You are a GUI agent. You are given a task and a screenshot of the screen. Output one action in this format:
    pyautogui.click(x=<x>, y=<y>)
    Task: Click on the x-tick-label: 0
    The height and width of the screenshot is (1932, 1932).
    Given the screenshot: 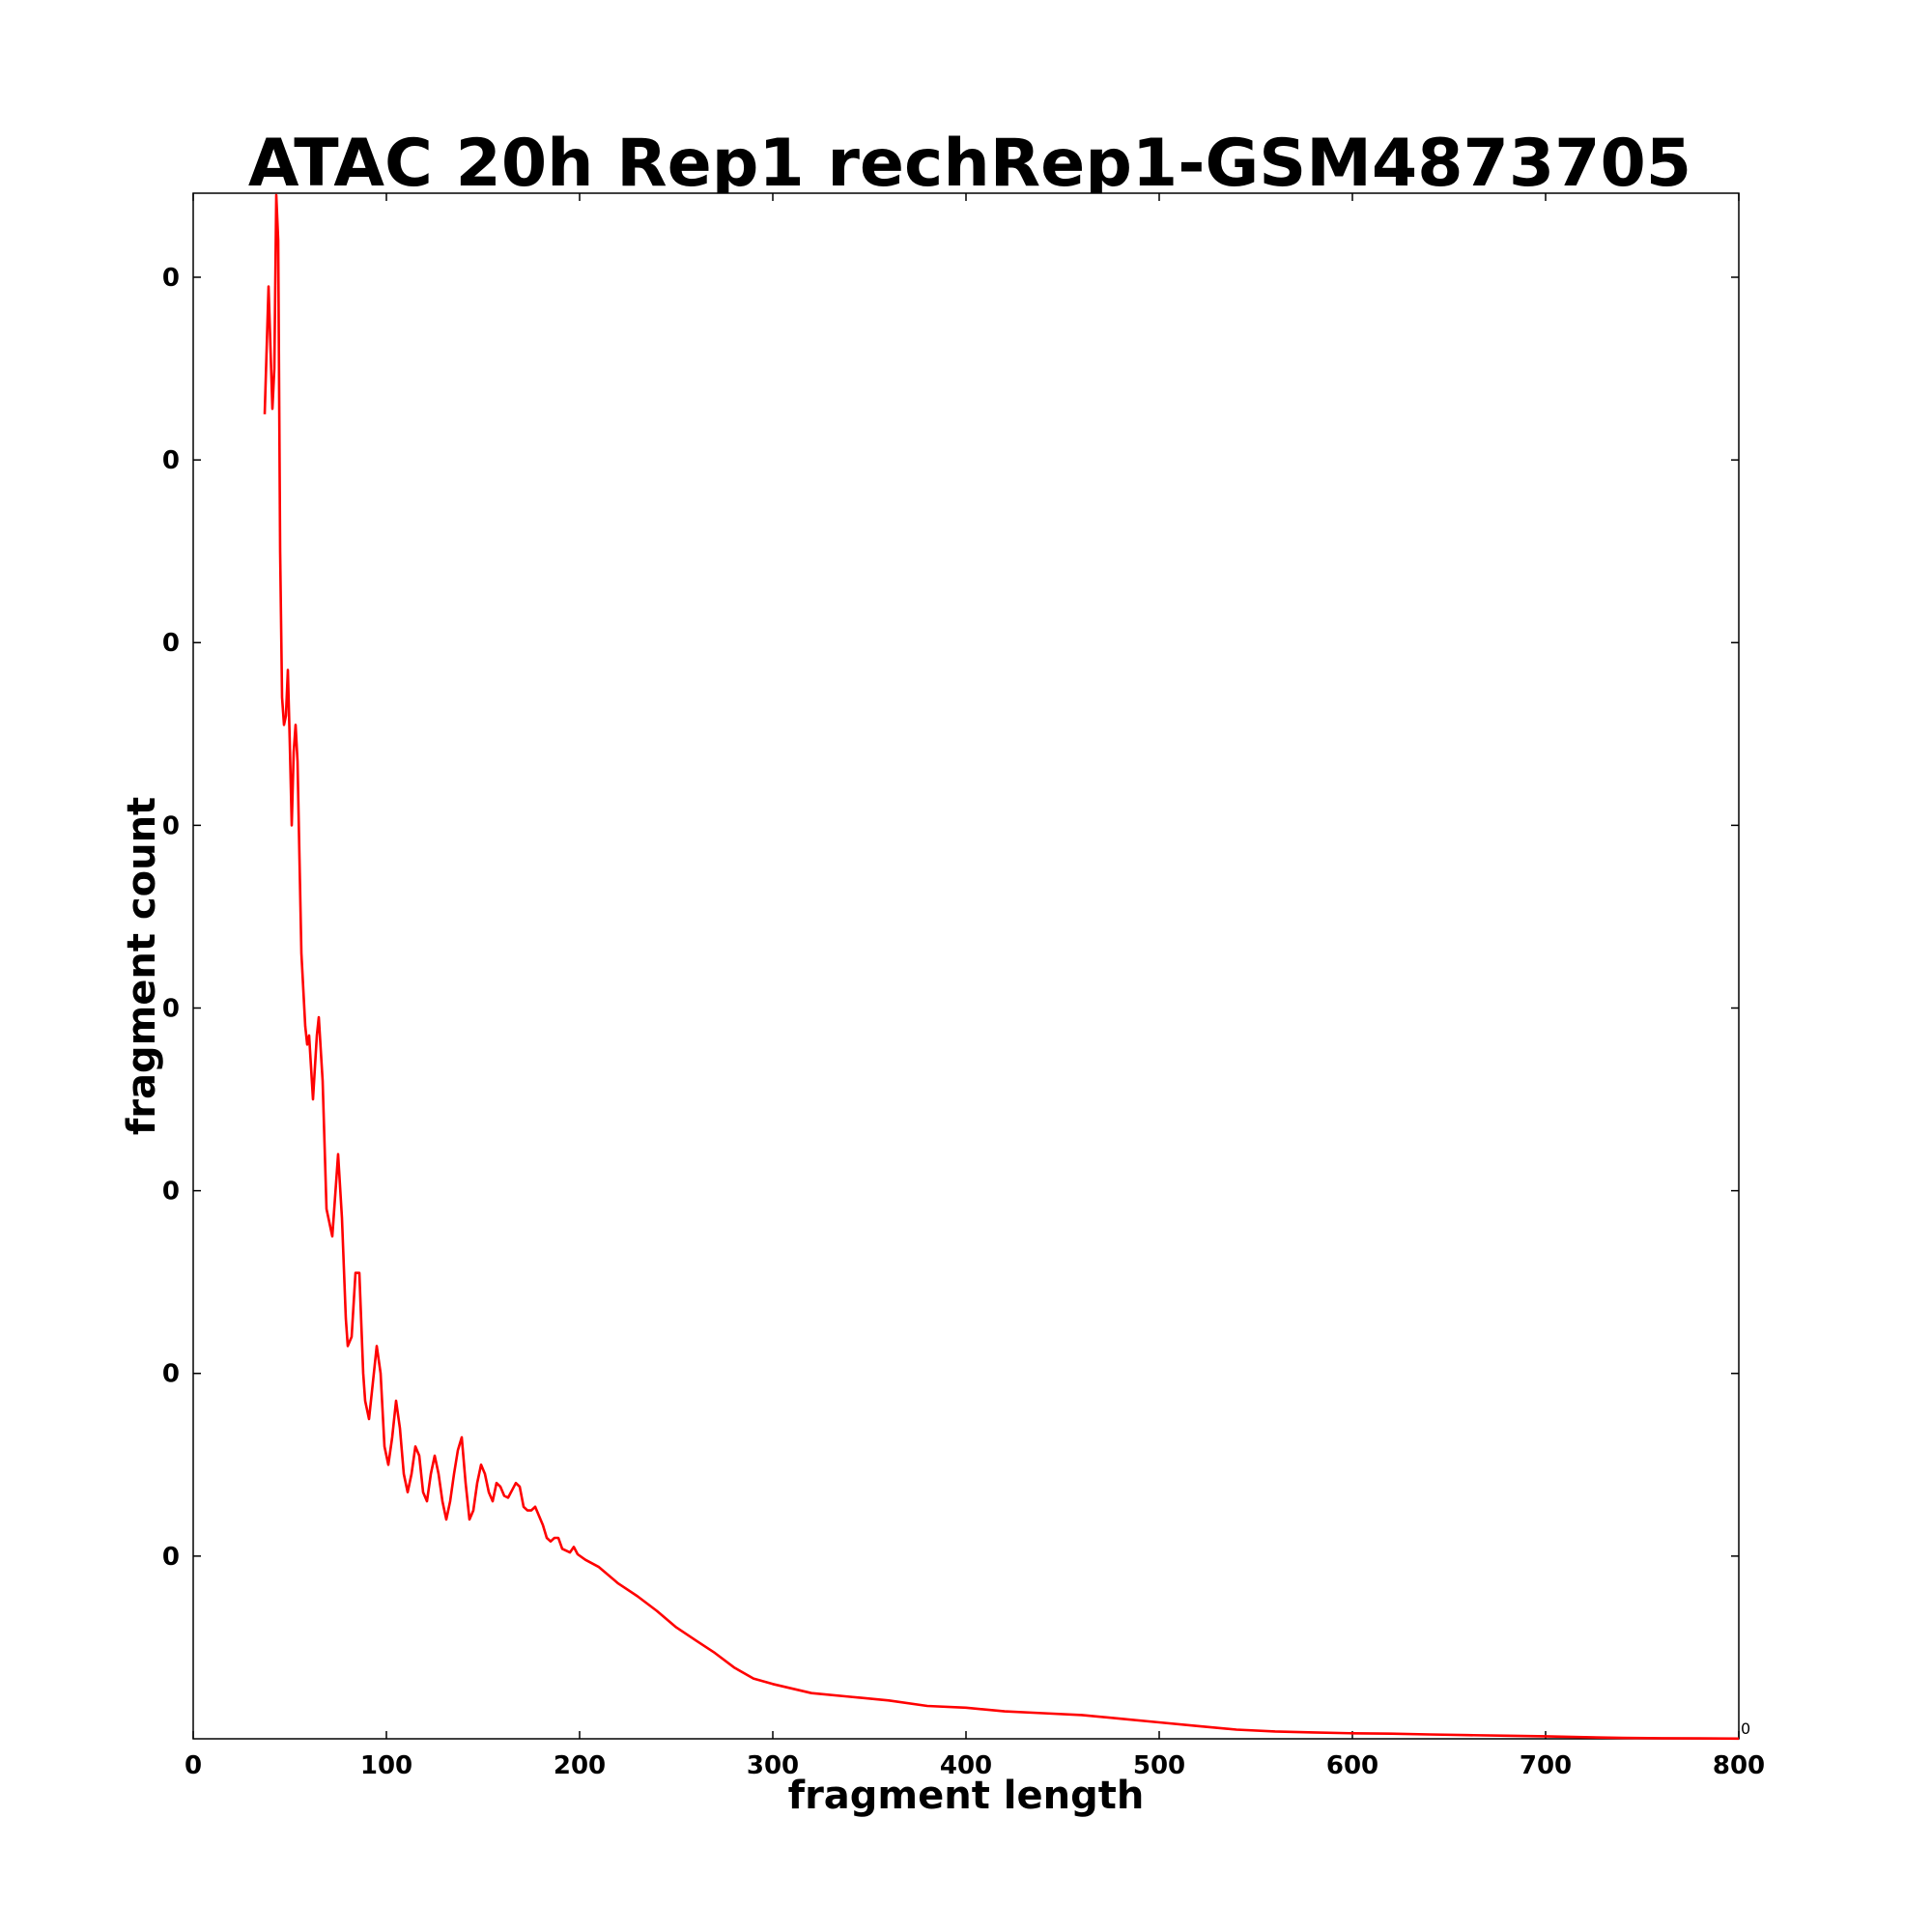 What is the action you would take?
    pyautogui.click(x=193, y=1765)
    